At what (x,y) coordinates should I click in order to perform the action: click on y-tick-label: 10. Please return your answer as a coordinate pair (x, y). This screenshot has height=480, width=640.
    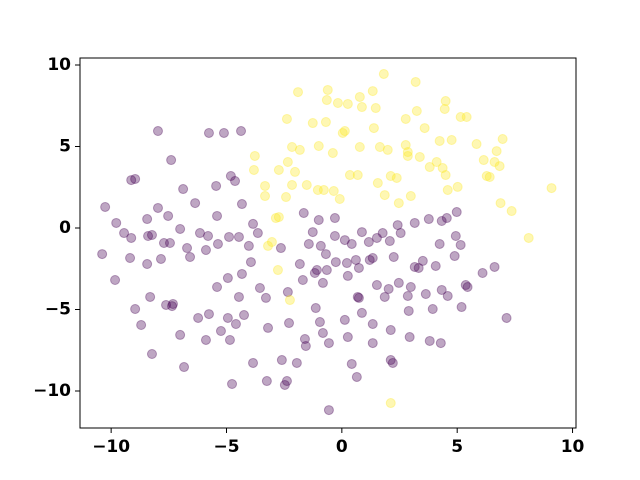
    Looking at the image, I should click on (59, 65).